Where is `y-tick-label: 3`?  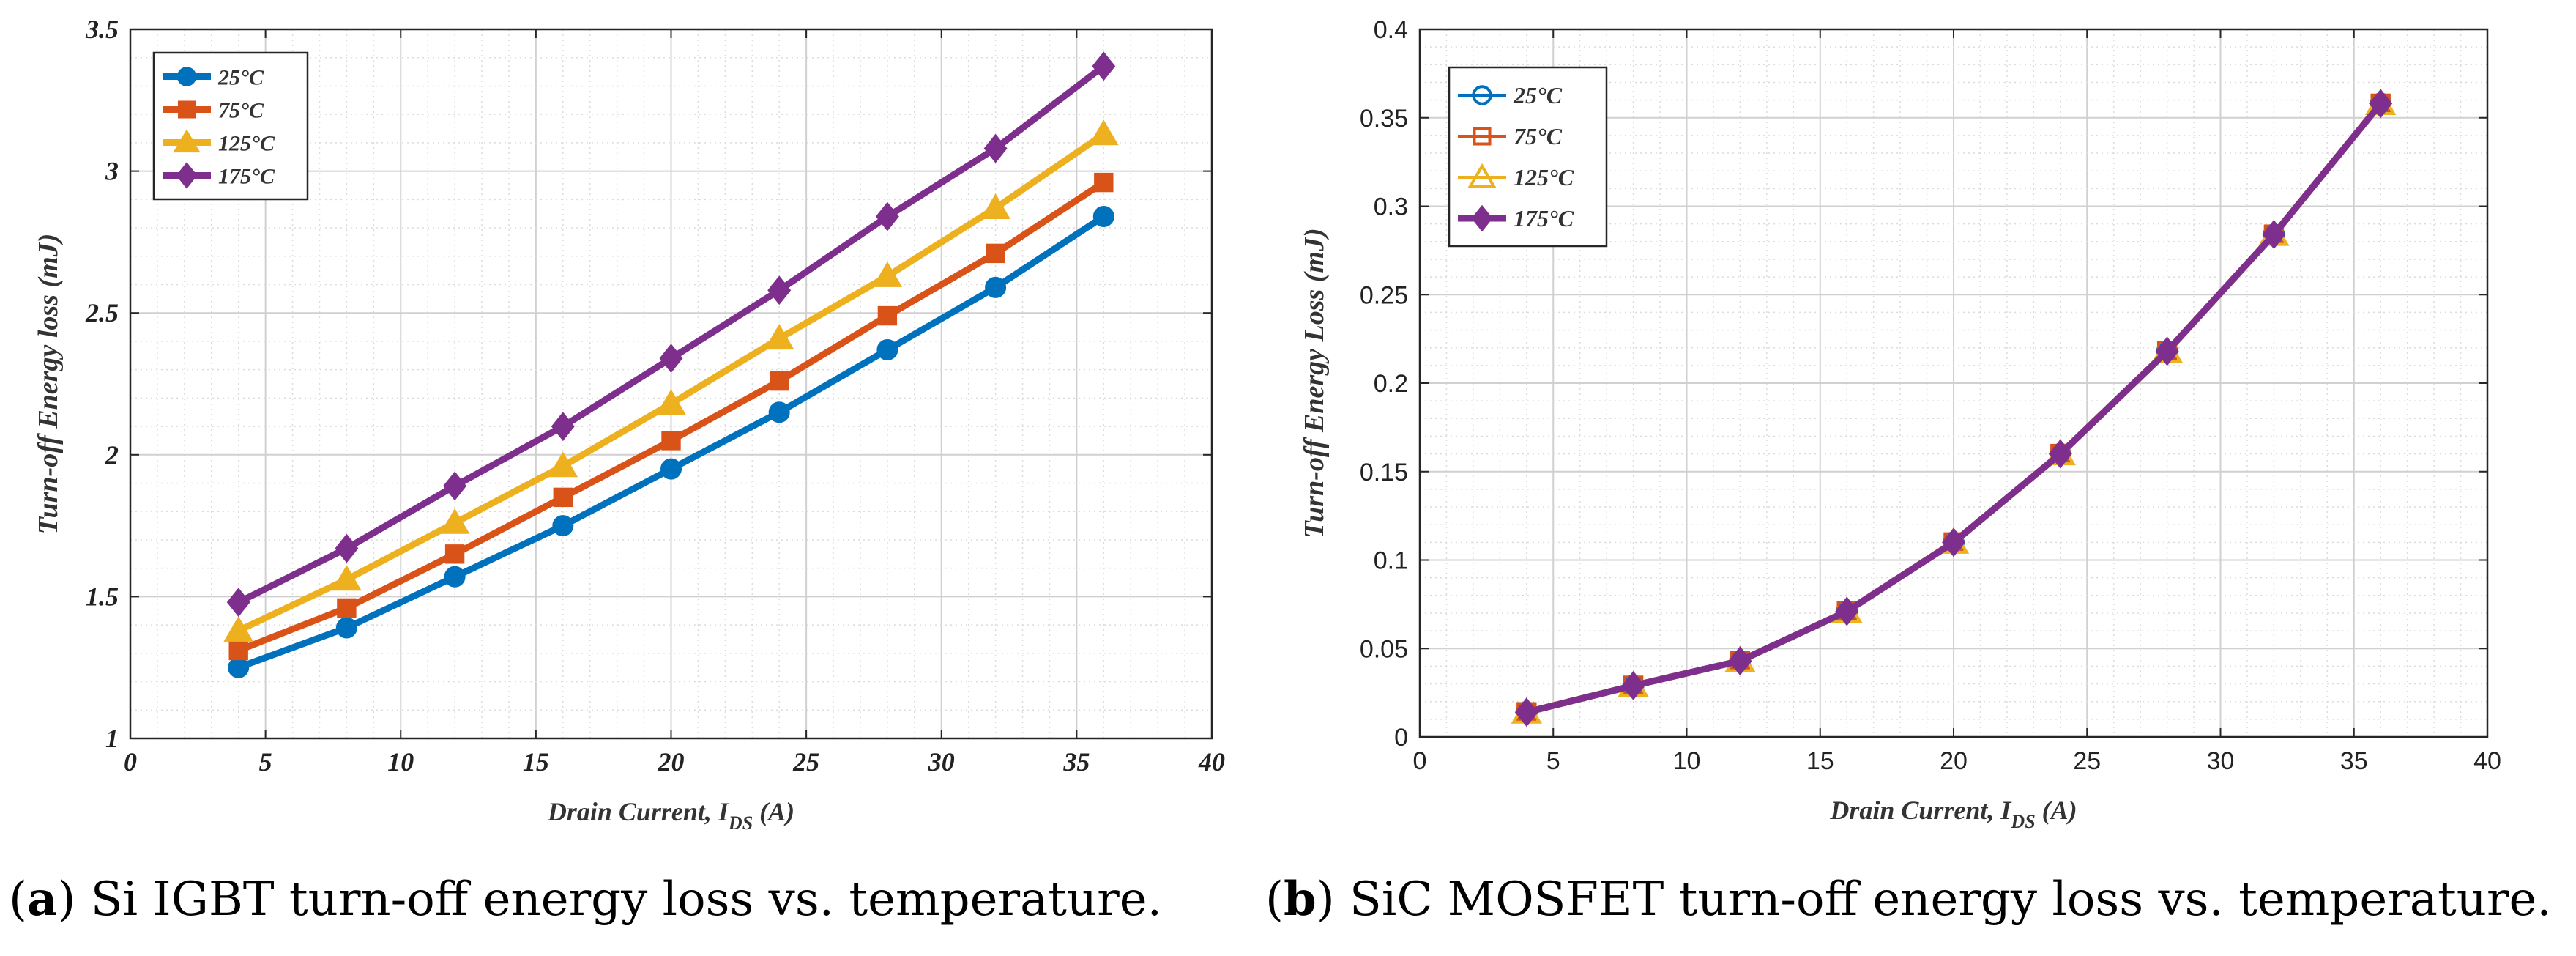 y-tick-label: 3 is located at coordinates (112, 171).